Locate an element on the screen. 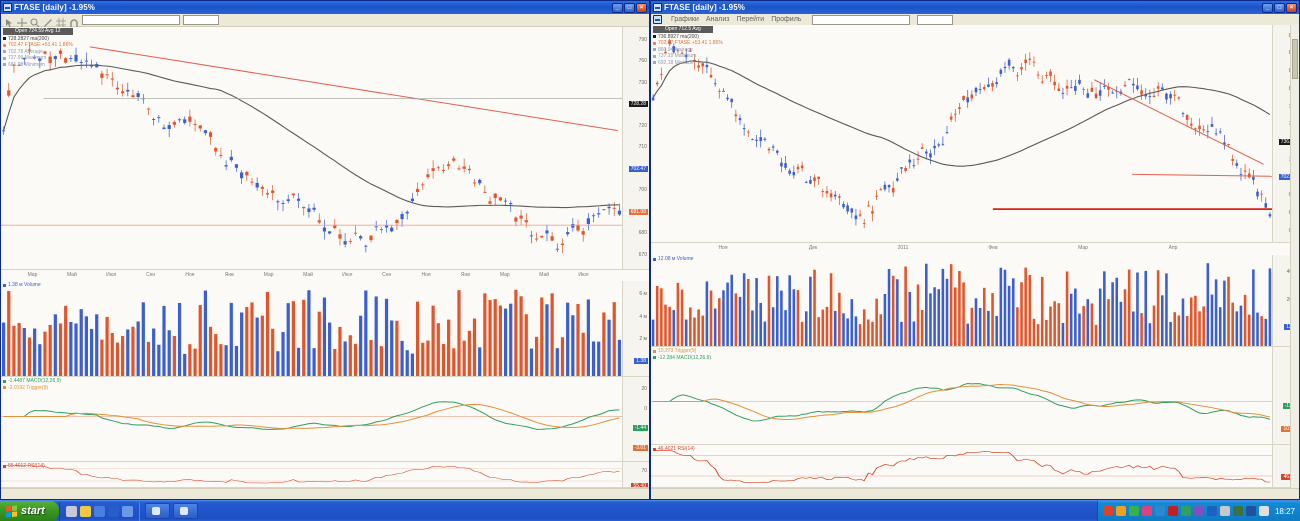  menu-item-goto: Перейти is located at coordinates (750, 19).